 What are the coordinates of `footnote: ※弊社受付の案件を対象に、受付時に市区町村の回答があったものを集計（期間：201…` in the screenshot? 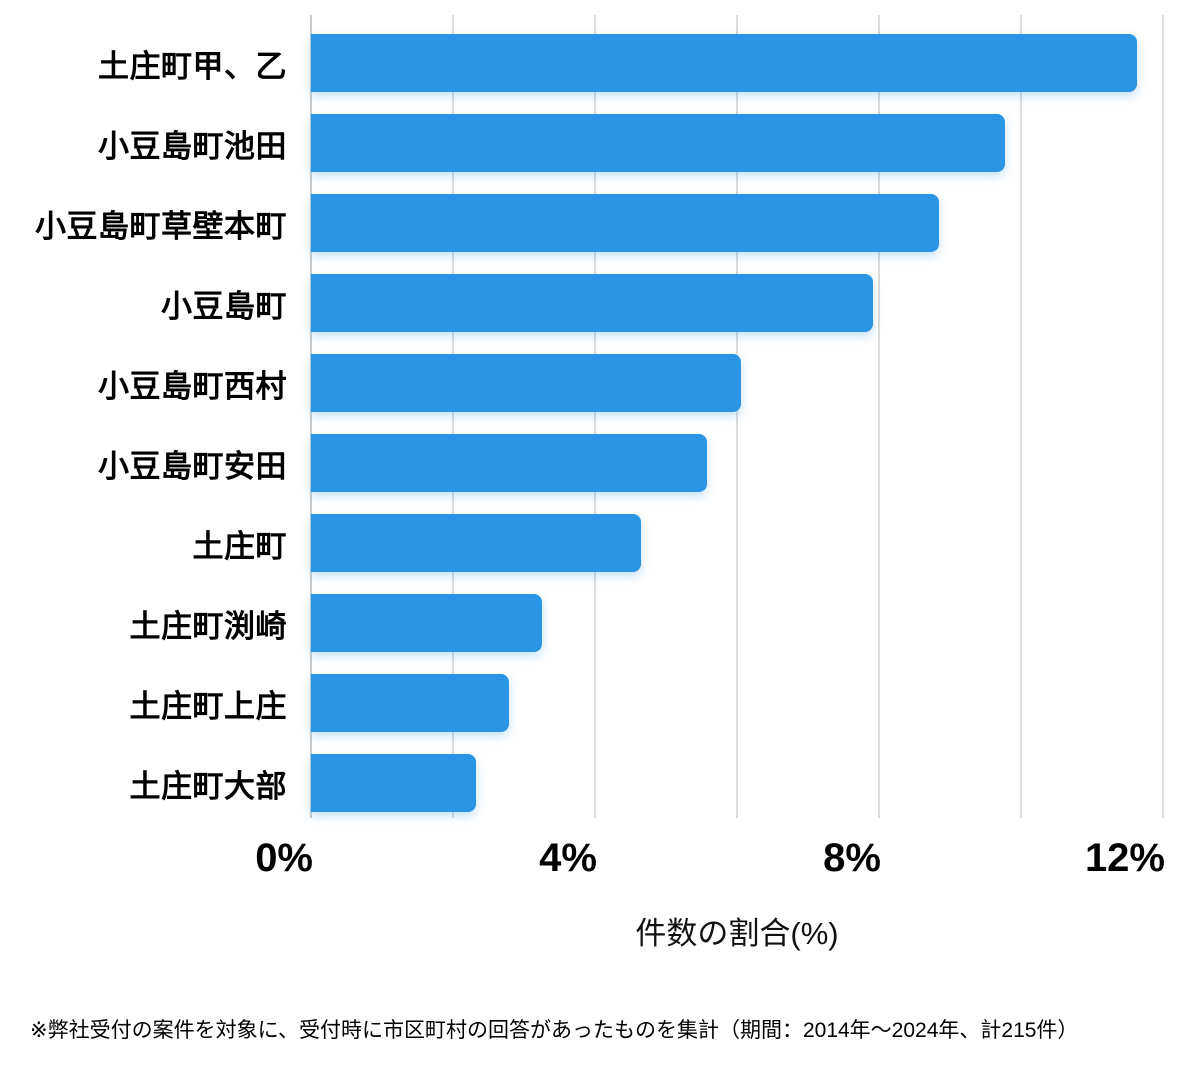 It's located at (554, 1030).